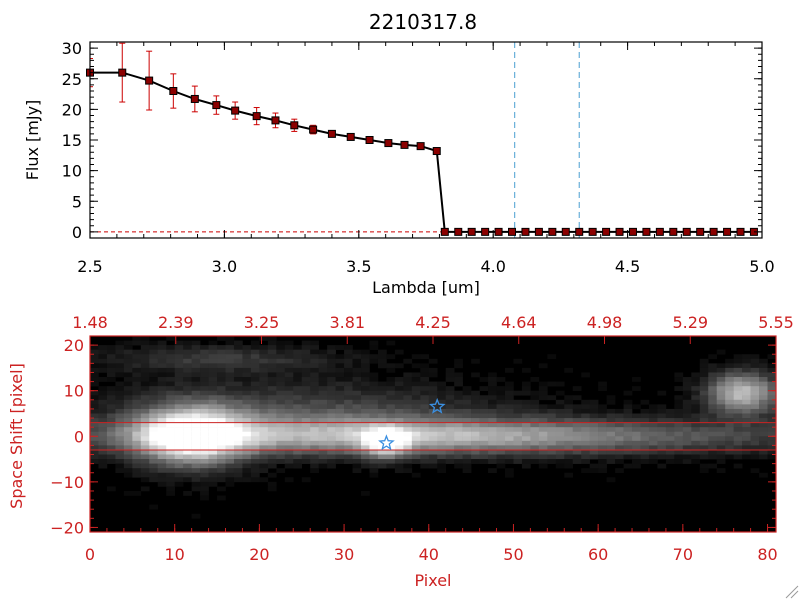 Image resolution: width=800 pixels, height=600 pixels. Describe the element at coordinates (792, 592) in the screenshot. I see `resize-grip-icon` at that location.